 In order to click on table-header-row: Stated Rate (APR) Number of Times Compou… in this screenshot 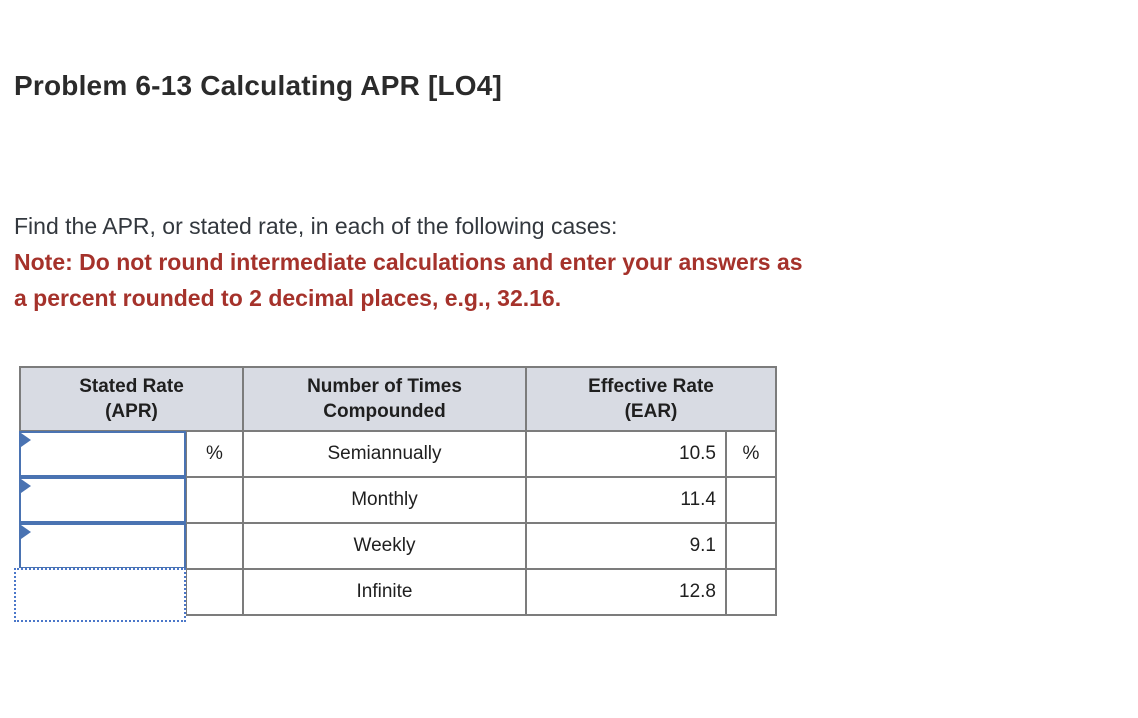, I will do `click(398, 399)`.